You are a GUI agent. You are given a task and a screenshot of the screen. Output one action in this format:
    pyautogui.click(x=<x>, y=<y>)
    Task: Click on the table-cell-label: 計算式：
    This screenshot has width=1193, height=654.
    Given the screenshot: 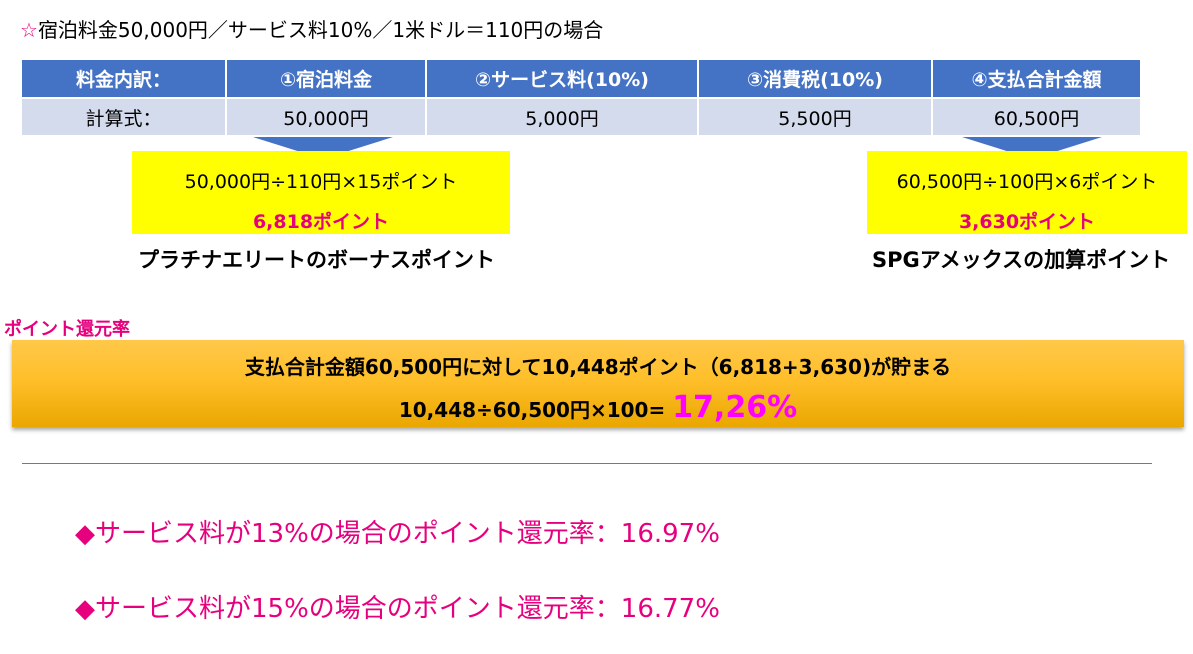 What is the action you would take?
    pyautogui.click(x=124, y=116)
    